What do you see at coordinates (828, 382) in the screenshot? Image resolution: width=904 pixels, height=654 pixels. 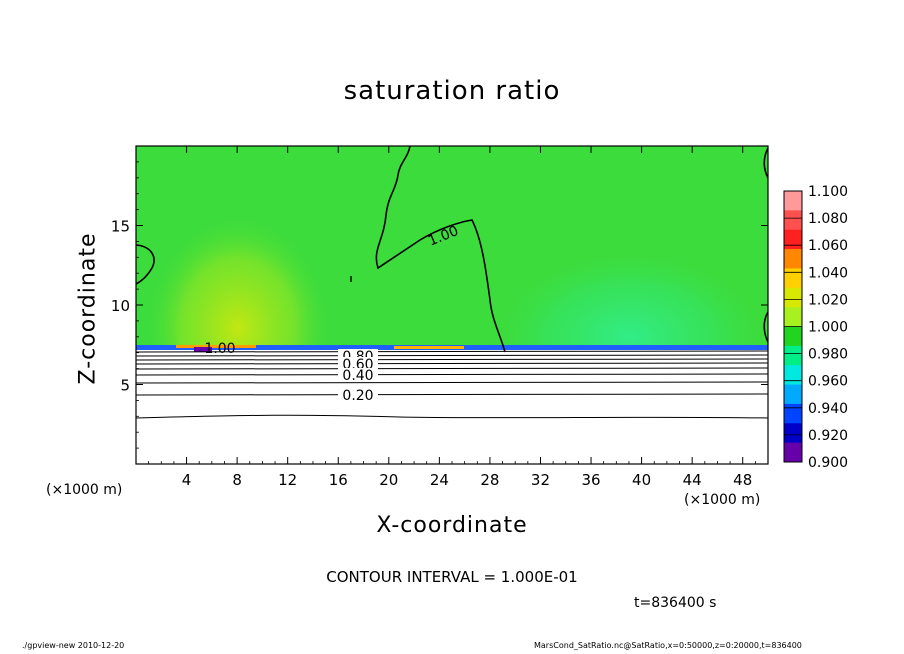 I see `colorbar-label: 0.960` at bounding box center [828, 382].